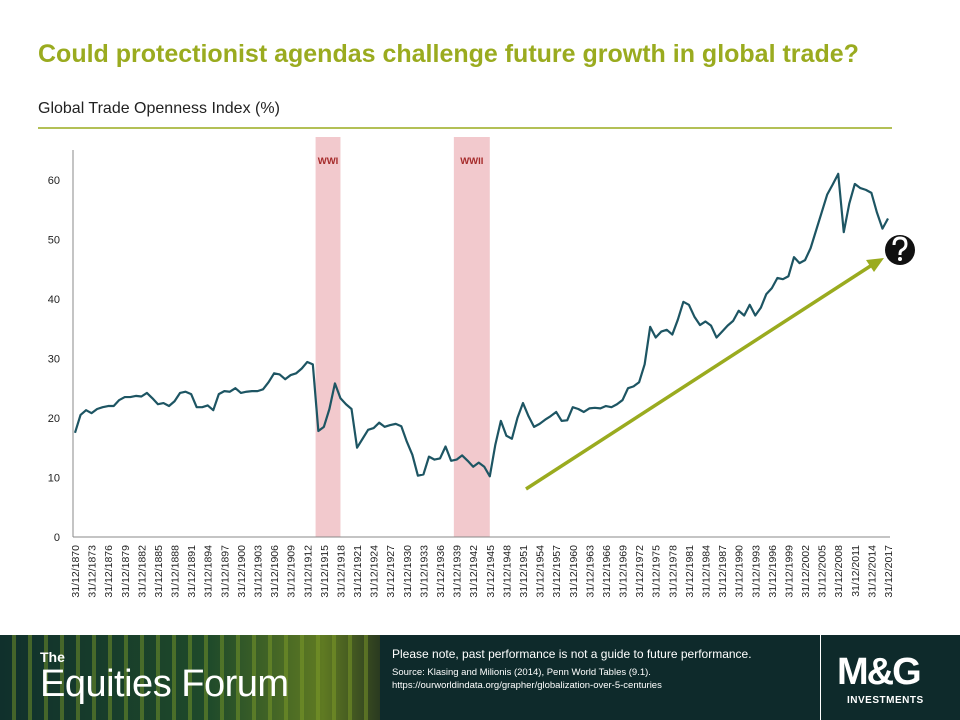 The width and height of the screenshot is (960, 720). Describe the element at coordinates (164, 684) in the screenshot. I see `brand: Equities Forum` at that location.